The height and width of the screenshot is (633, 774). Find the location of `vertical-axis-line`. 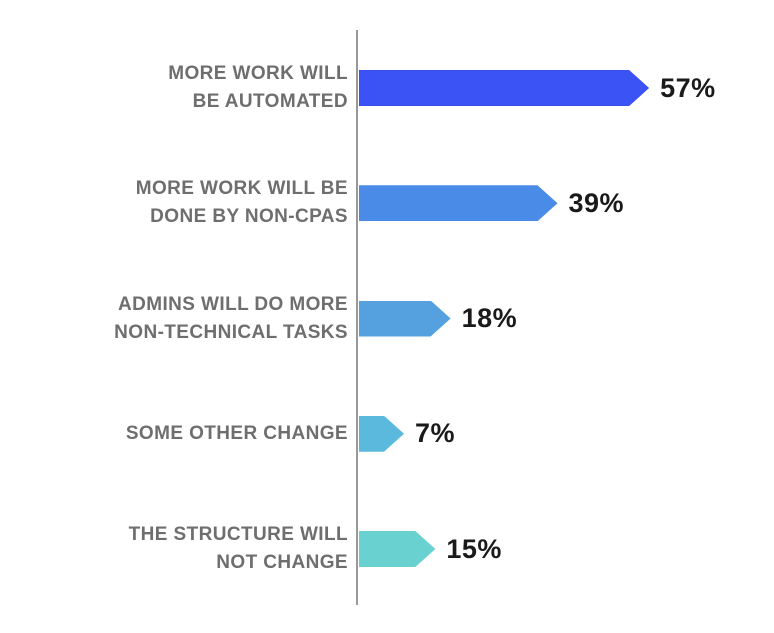

vertical-axis-line is located at coordinates (357, 317).